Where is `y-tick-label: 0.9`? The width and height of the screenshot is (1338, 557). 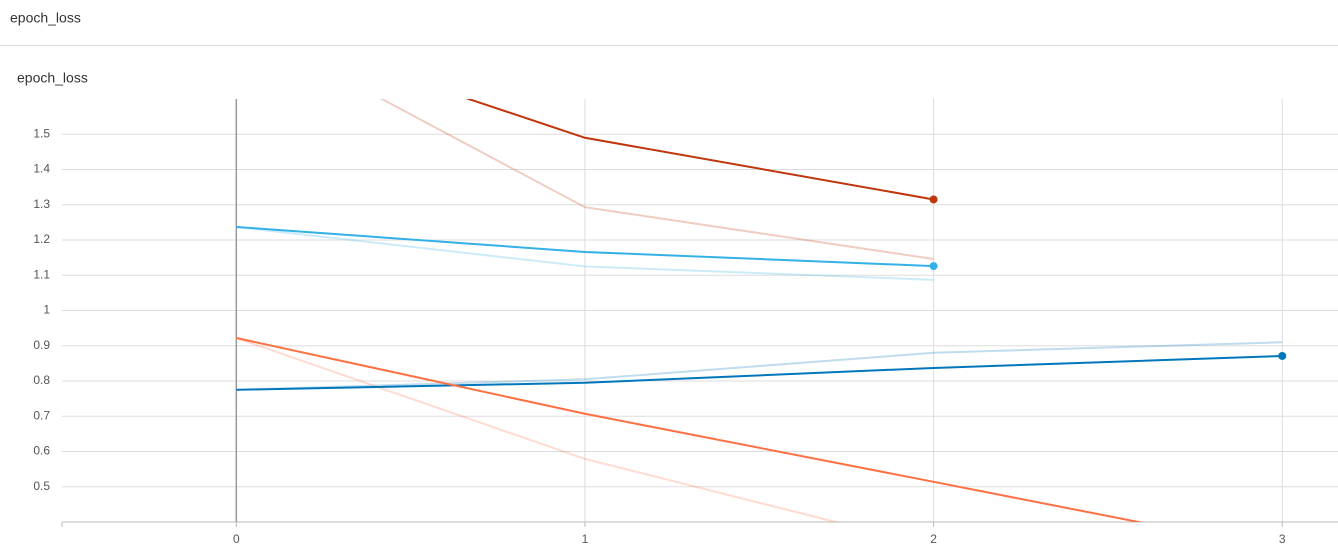 y-tick-label: 0.9 is located at coordinates (41, 345).